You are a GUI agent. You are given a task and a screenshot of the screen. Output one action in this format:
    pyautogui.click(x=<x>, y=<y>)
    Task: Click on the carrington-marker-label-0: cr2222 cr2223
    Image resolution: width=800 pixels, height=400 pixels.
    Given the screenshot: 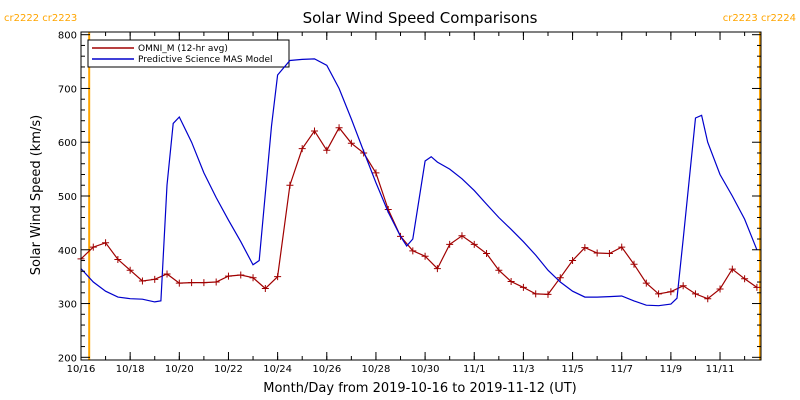 What is the action you would take?
    pyautogui.click(x=40, y=18)
    